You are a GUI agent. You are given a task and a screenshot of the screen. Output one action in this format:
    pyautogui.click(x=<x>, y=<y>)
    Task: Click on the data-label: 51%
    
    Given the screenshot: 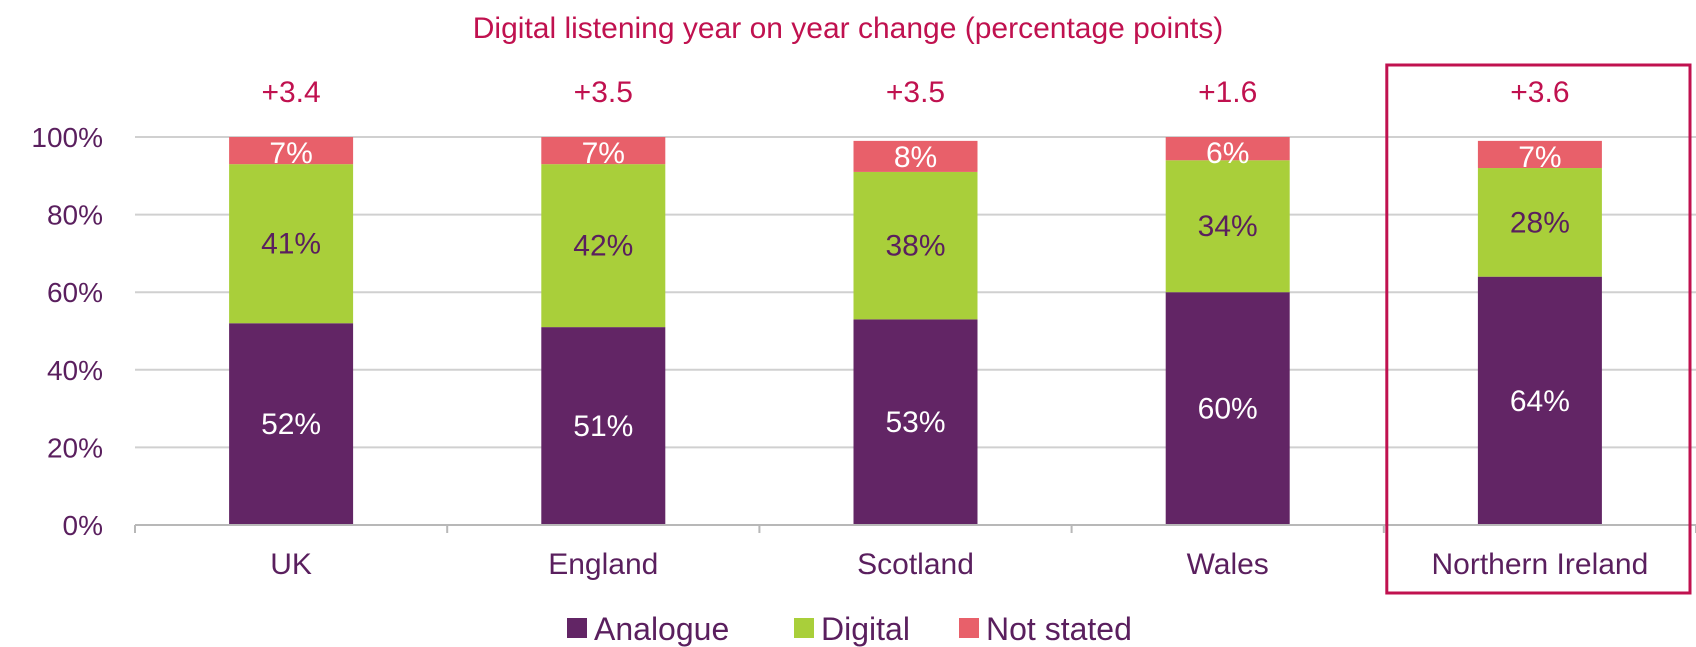 What is the action you would take?
    pyautogui.click(x=603, y=426)
    